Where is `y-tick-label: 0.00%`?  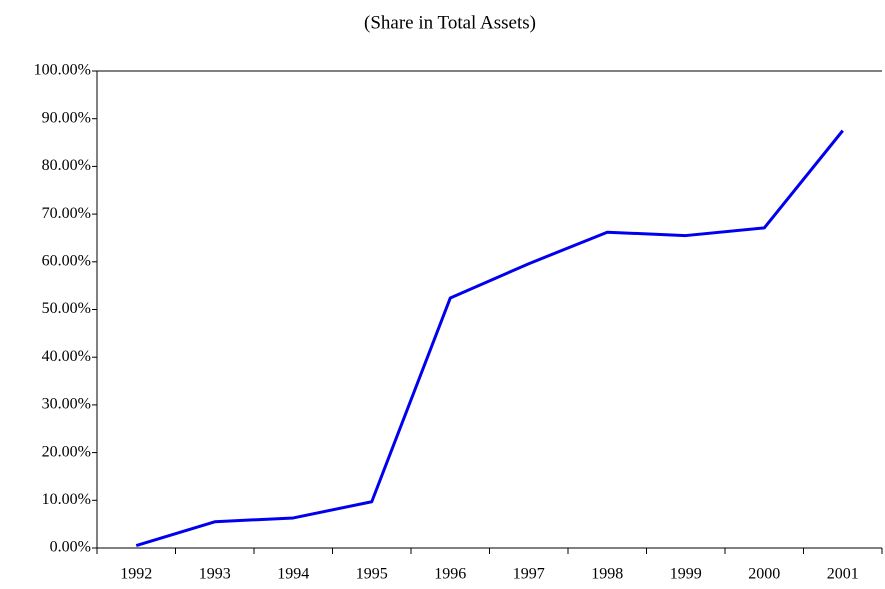 y-tick-label: 0.00% is located at coordinates (70, 547).